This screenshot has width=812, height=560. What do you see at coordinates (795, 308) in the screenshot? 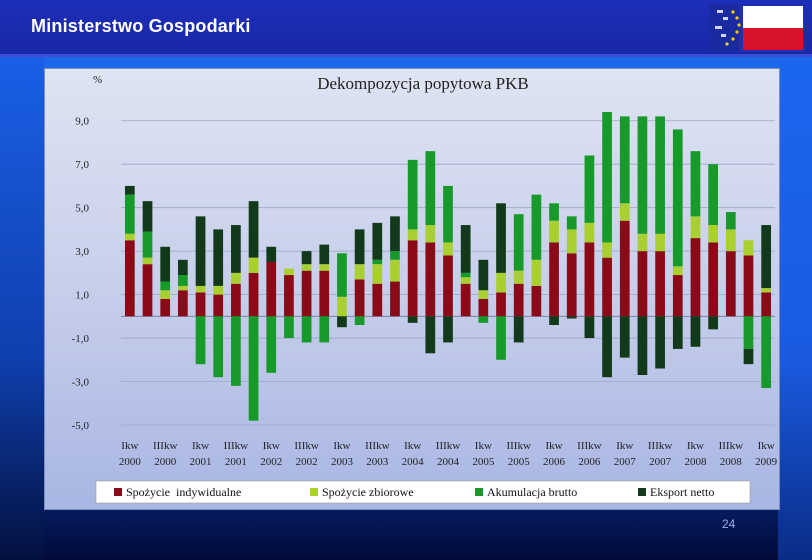
I see `right-decor-strip` at bounding box center [795, 308].